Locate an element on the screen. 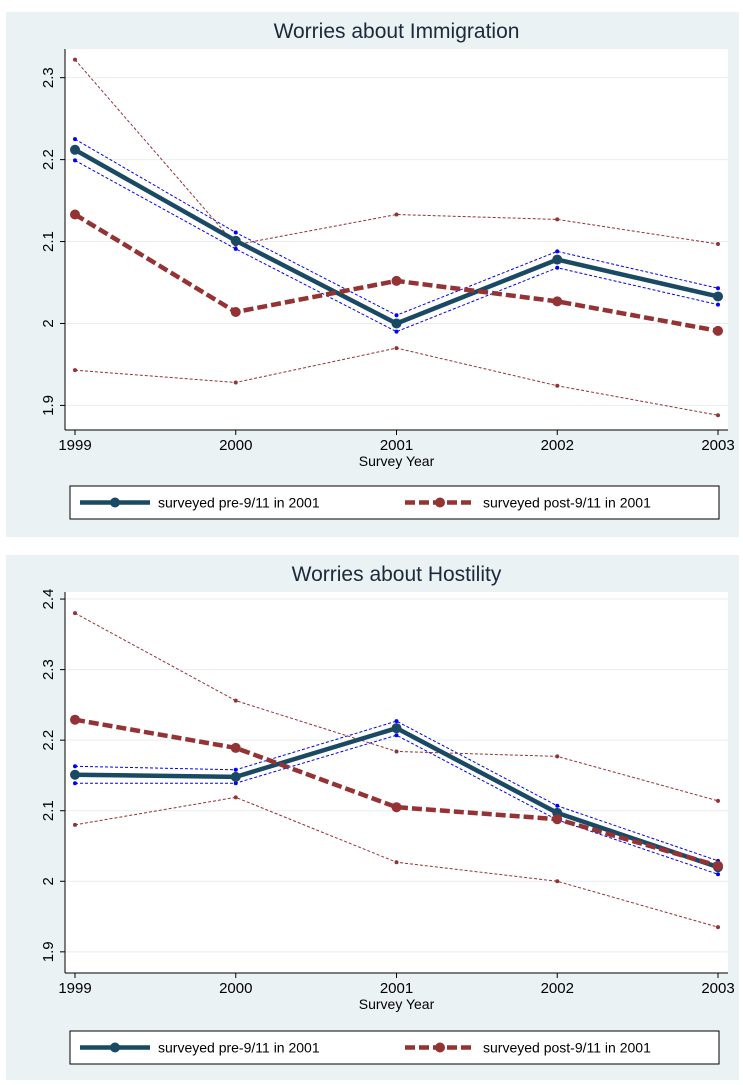 The height and width of the screenshot is (1085, 743). ci-line-pre-911-upper is located at coordinates (396, 791).